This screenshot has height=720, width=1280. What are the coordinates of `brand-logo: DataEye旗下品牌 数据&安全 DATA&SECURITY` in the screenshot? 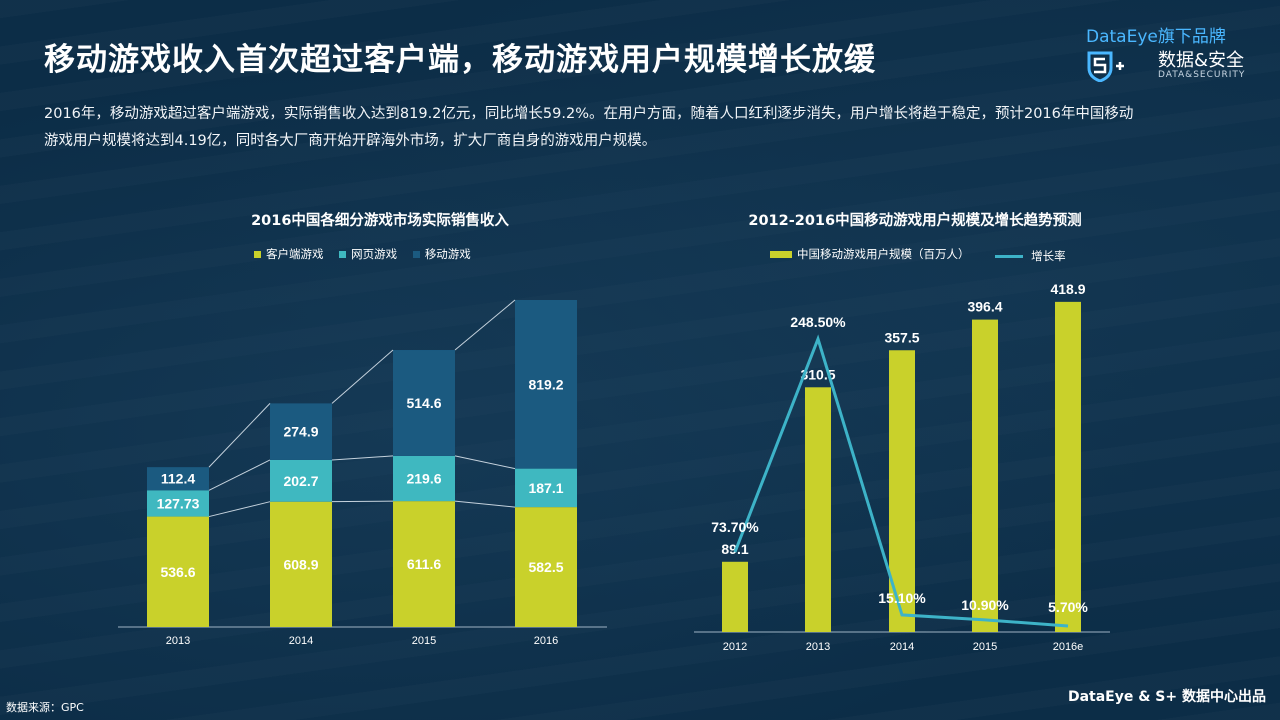 It's located at (1176, 51).